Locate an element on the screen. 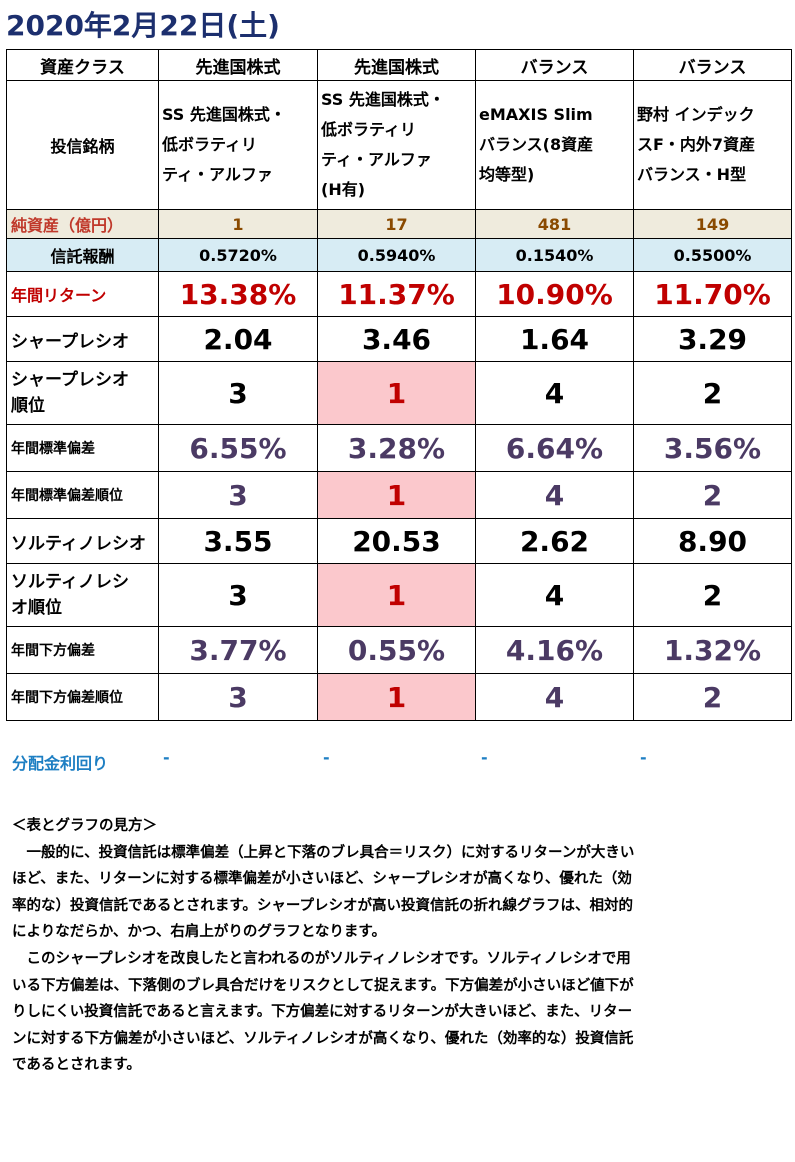 This screenshot has width=795, height=1162. sharpe-rank-label: シャープレシオ 順位 is located at coordinates (82, 393).